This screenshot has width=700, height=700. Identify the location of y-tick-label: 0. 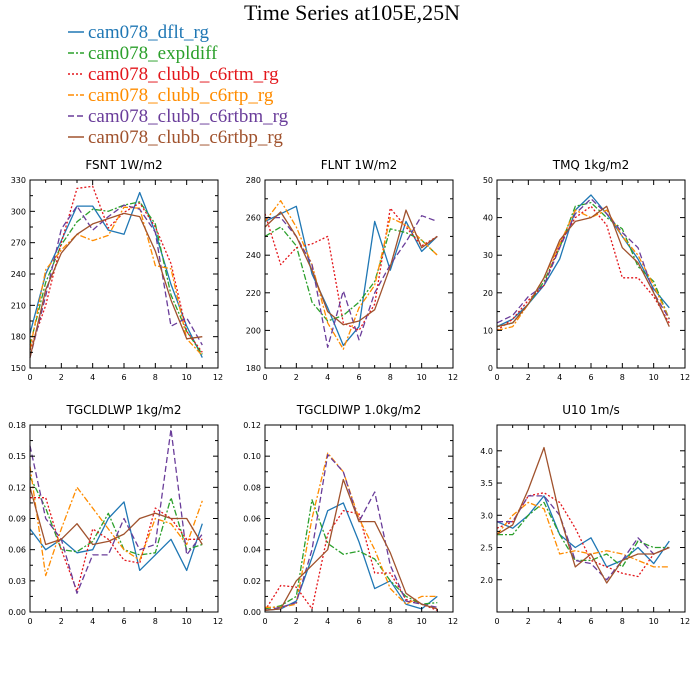
(490, 368).